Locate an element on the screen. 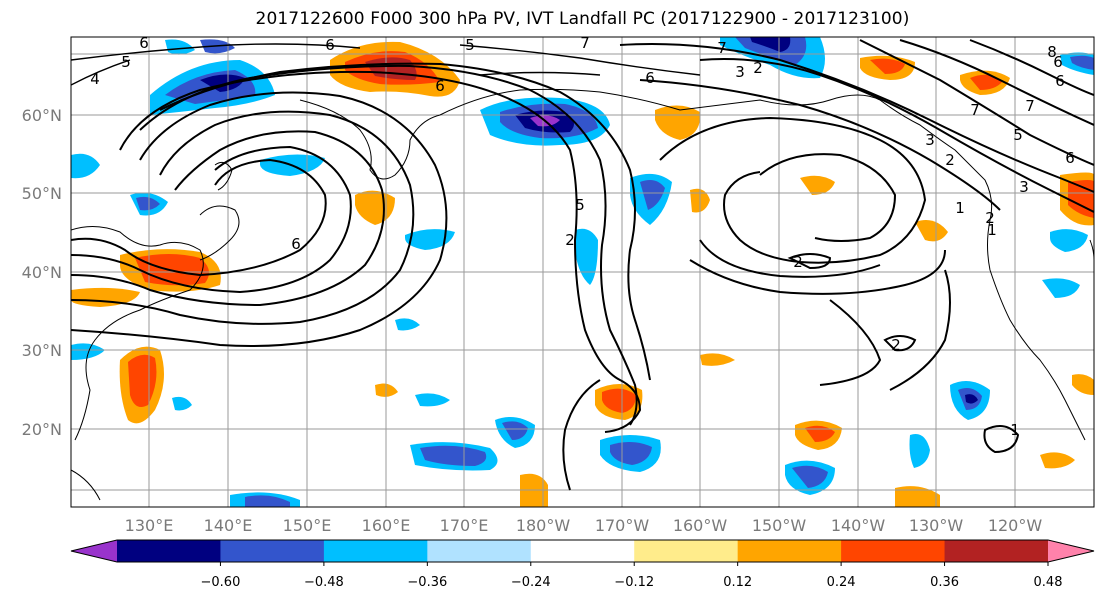 This screenshot has width=1105, height=601. latitude-label: 60°N is located at coordinates (42, 115).